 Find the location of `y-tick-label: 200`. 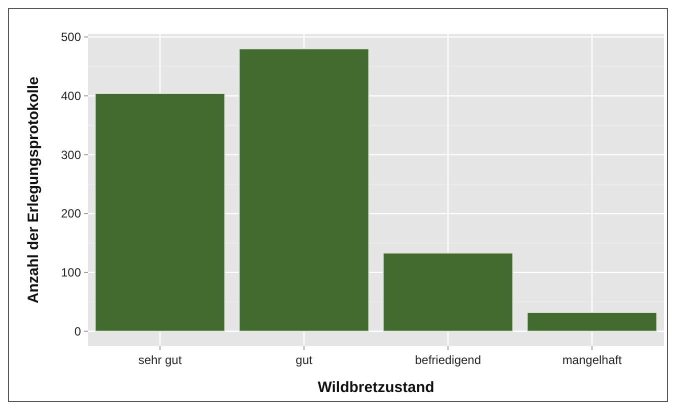

y-tick-label: 200 is located at coordinates (71, 213).